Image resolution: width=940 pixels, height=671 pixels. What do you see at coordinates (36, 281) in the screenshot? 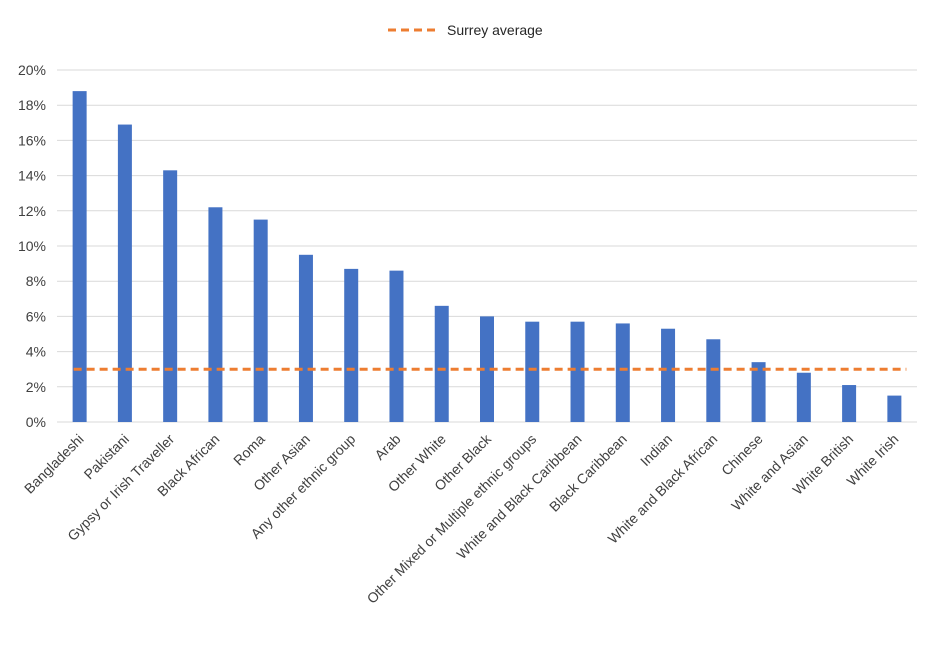
I see `y-tick-label-4: 8%` at bounding box center [36, 281].